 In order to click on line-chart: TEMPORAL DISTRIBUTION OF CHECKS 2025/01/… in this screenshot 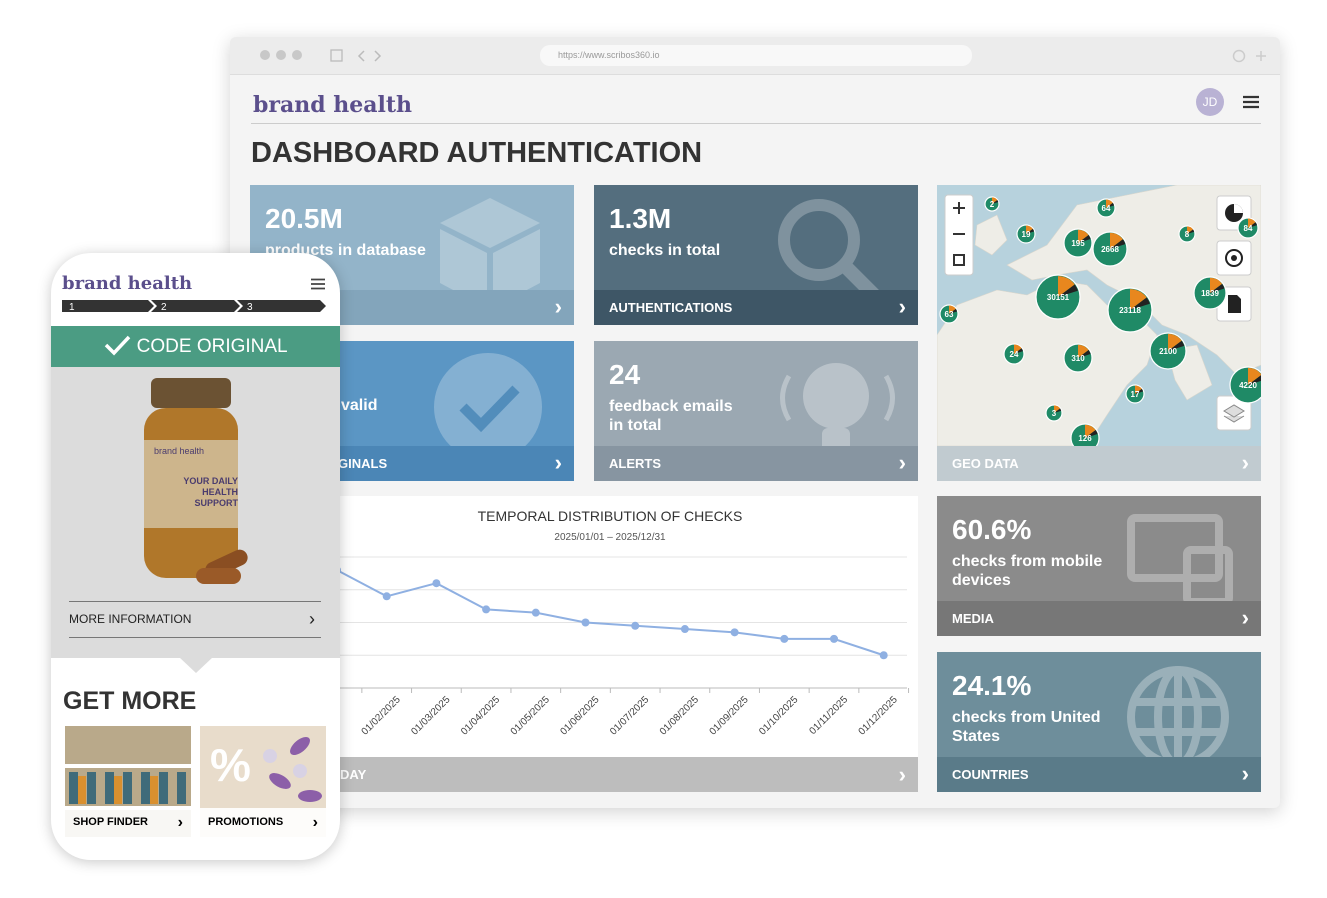, I will do `click(580, 623)`.